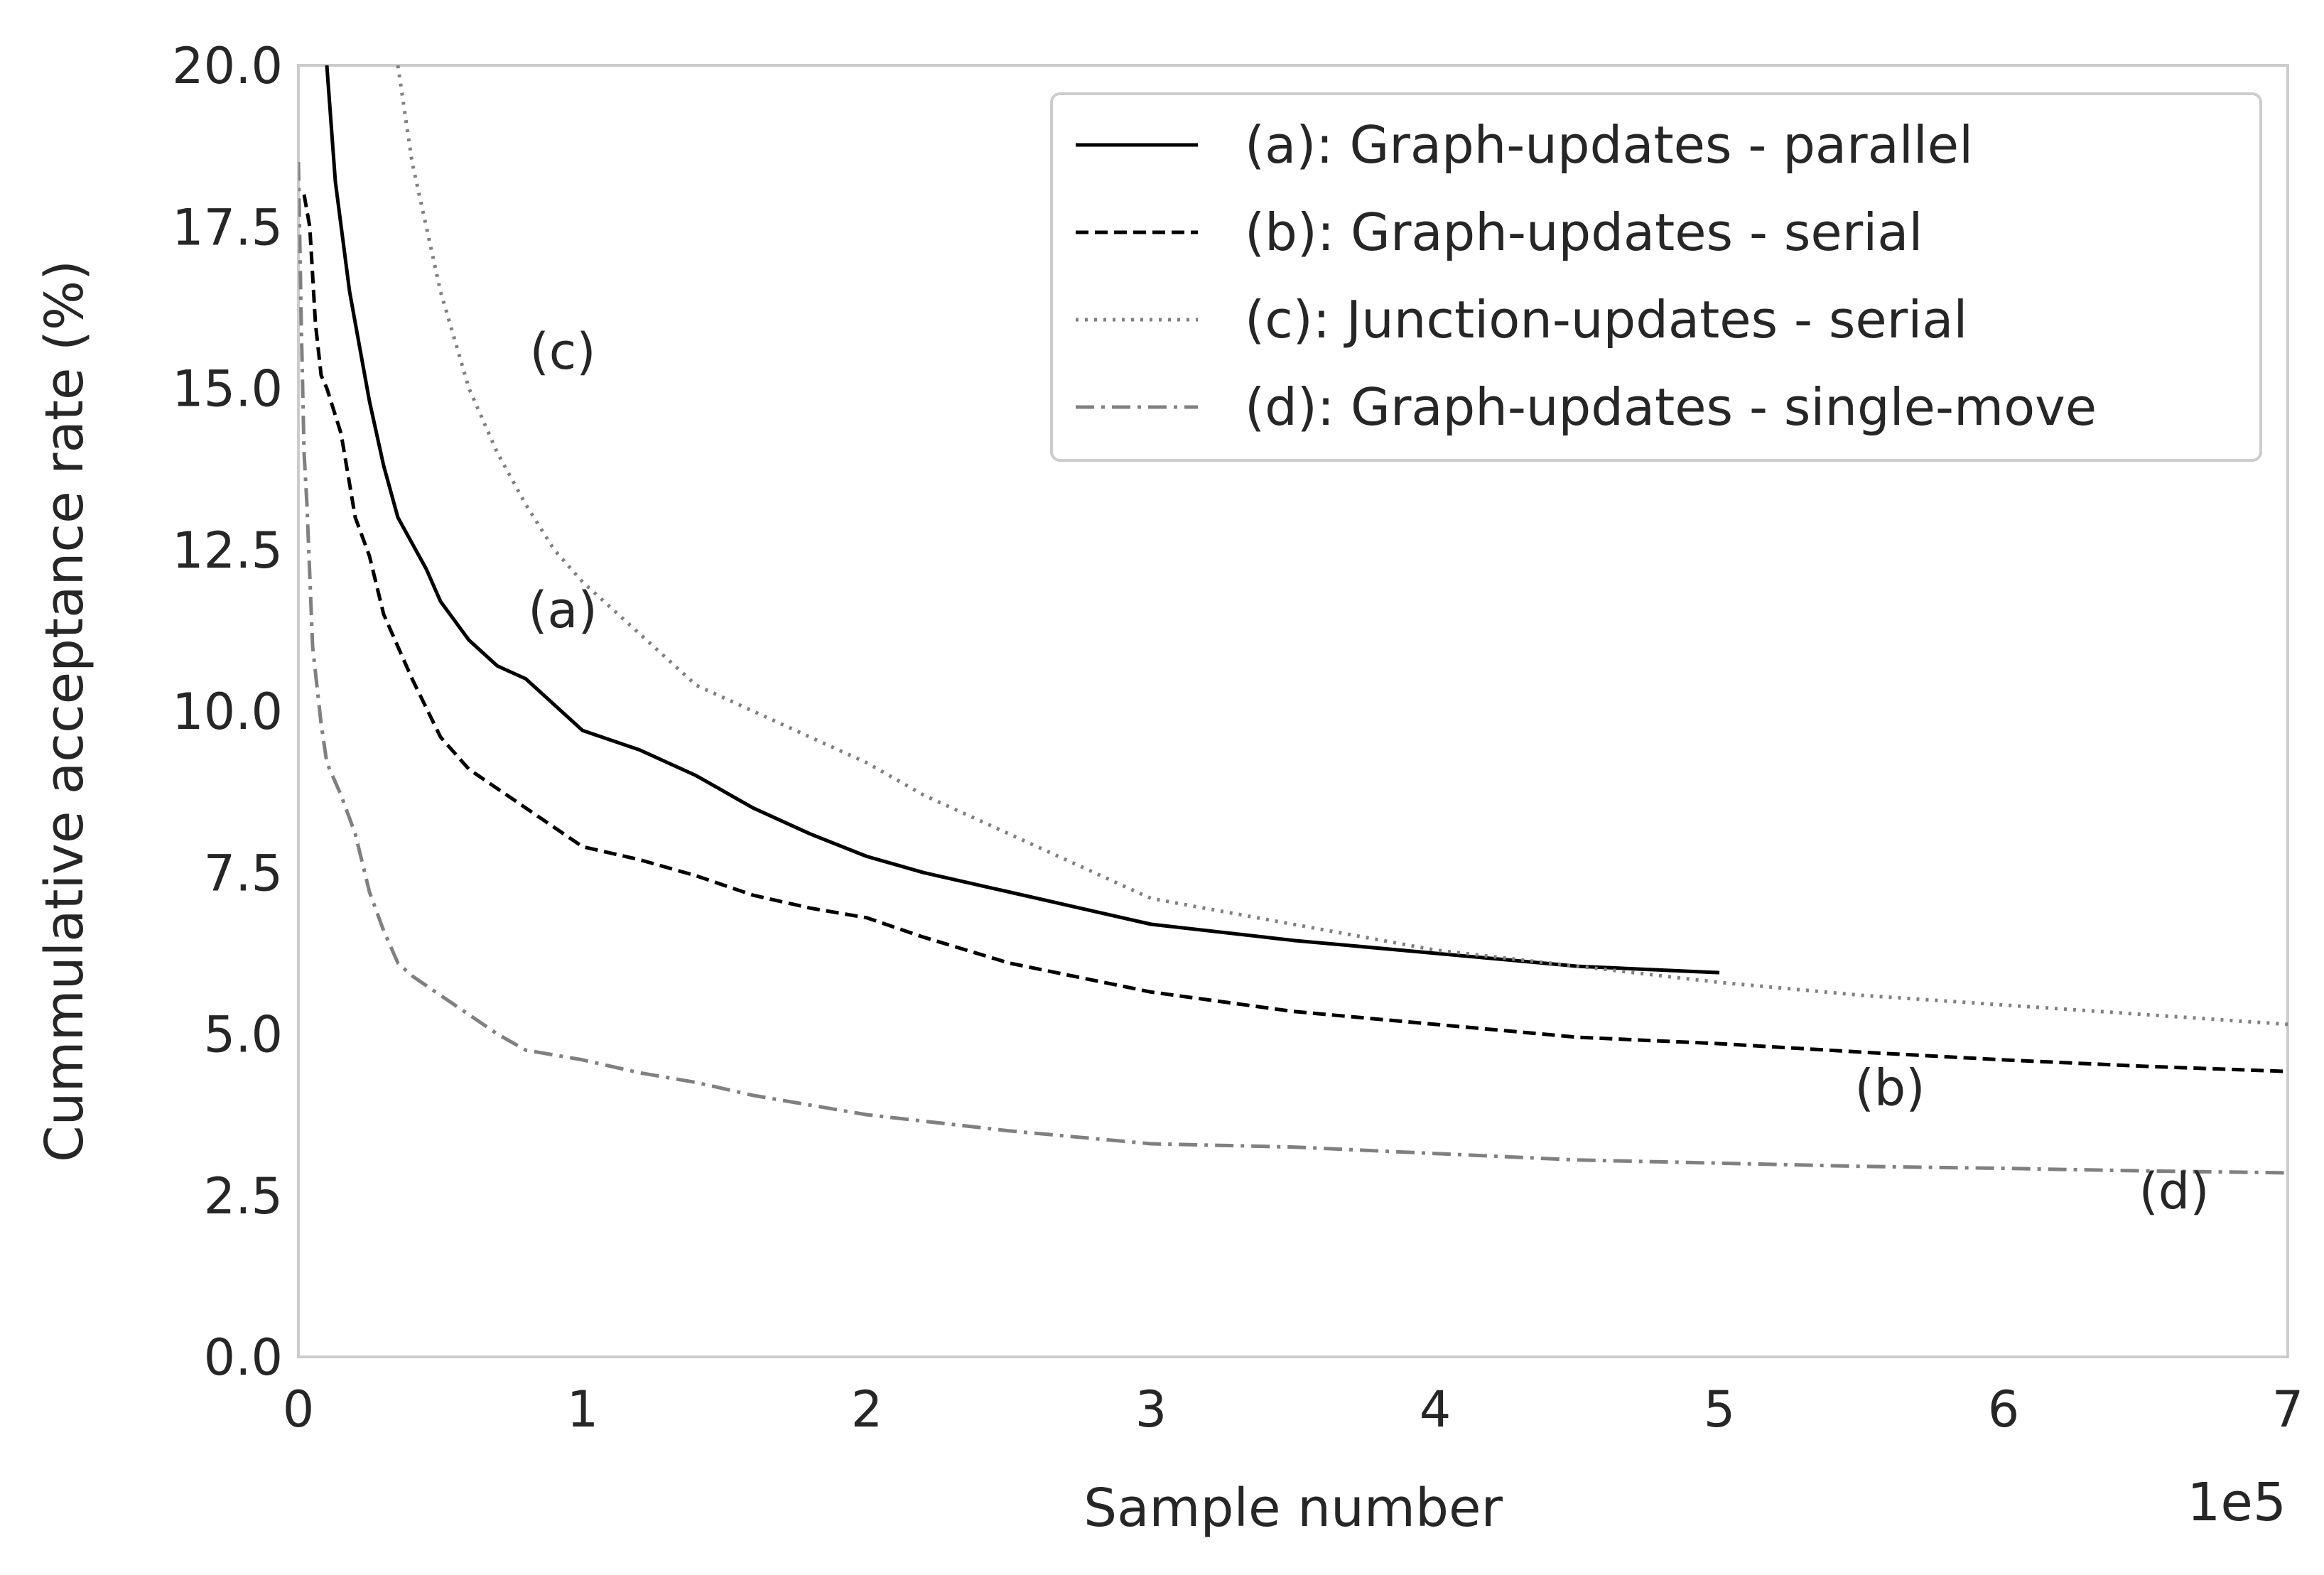 The height and width of the screenshot is (1575, 2324). Describe the element at coordinates (2236, 1502) in the screenshot. I see `x-axis-offset-label: 1e5` at that location.